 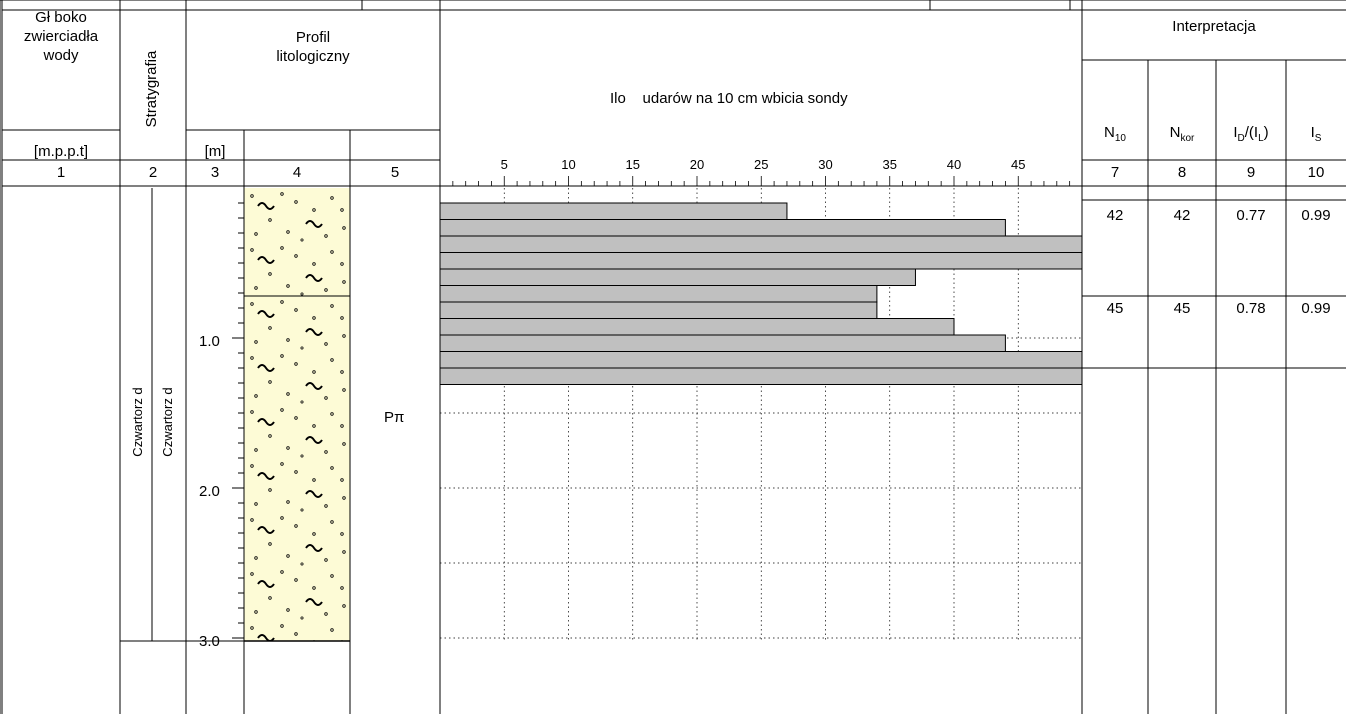 What do you see at coordinates (825, 164) in the screenshot?
I see `x-tick-label: 30` at bounding box center [825, 164].